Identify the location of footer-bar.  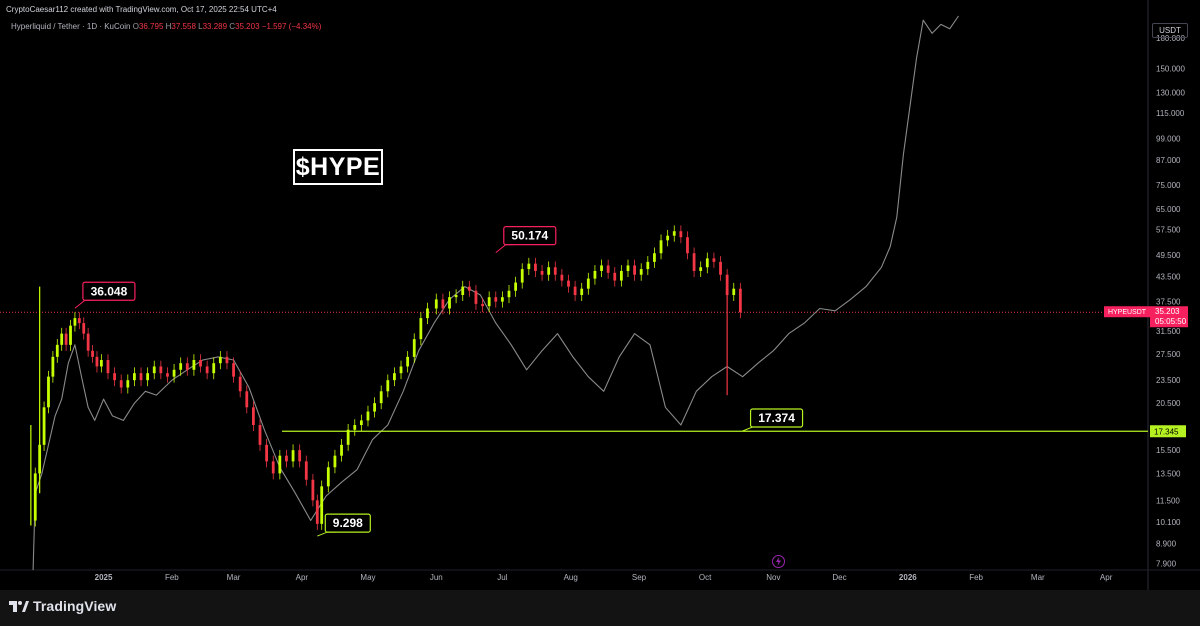
(600, 608).